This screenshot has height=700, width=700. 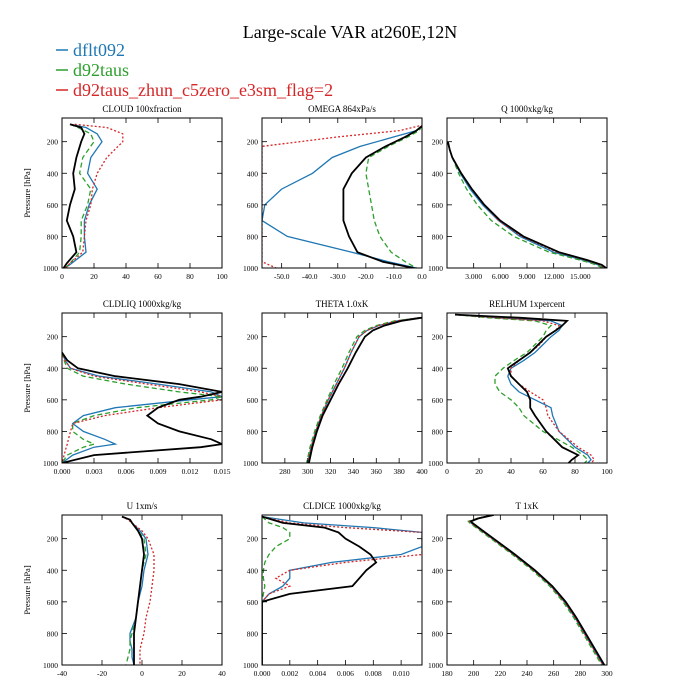 What do you see at coordinates (142, 304) in the screenshot?
I see `panel-title: CLDLIQ 1000xkg/kg` at bounding box center [142, 304].